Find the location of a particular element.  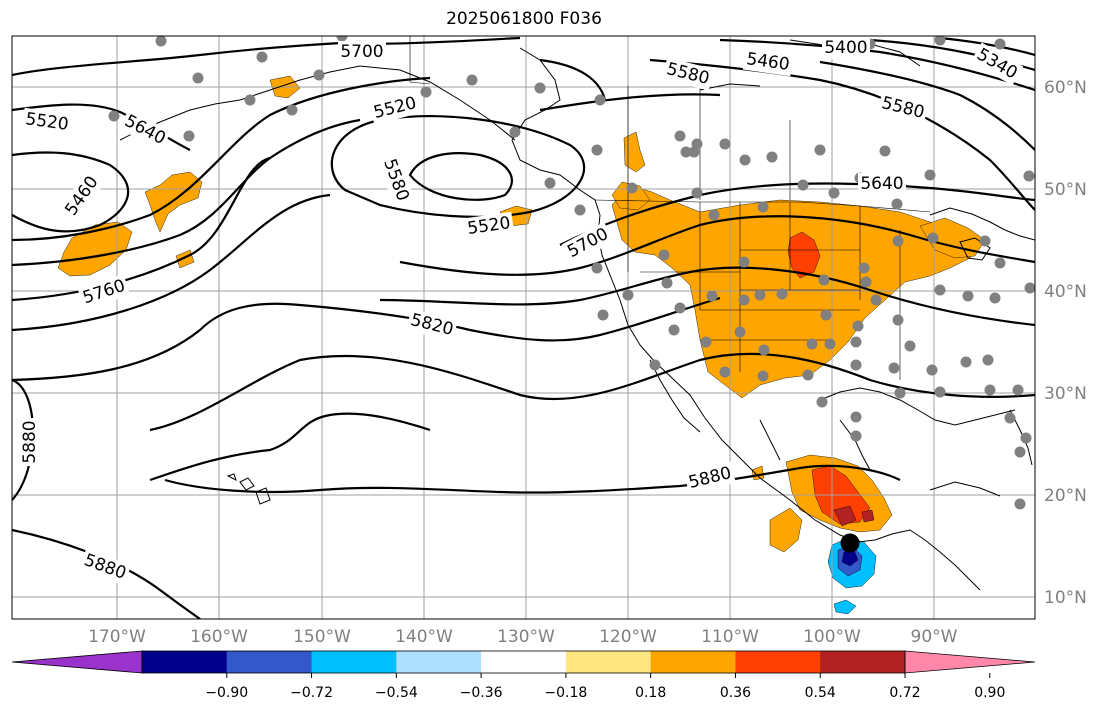

lat-tick-label: 50°N is located at coordinates (1065, 190).